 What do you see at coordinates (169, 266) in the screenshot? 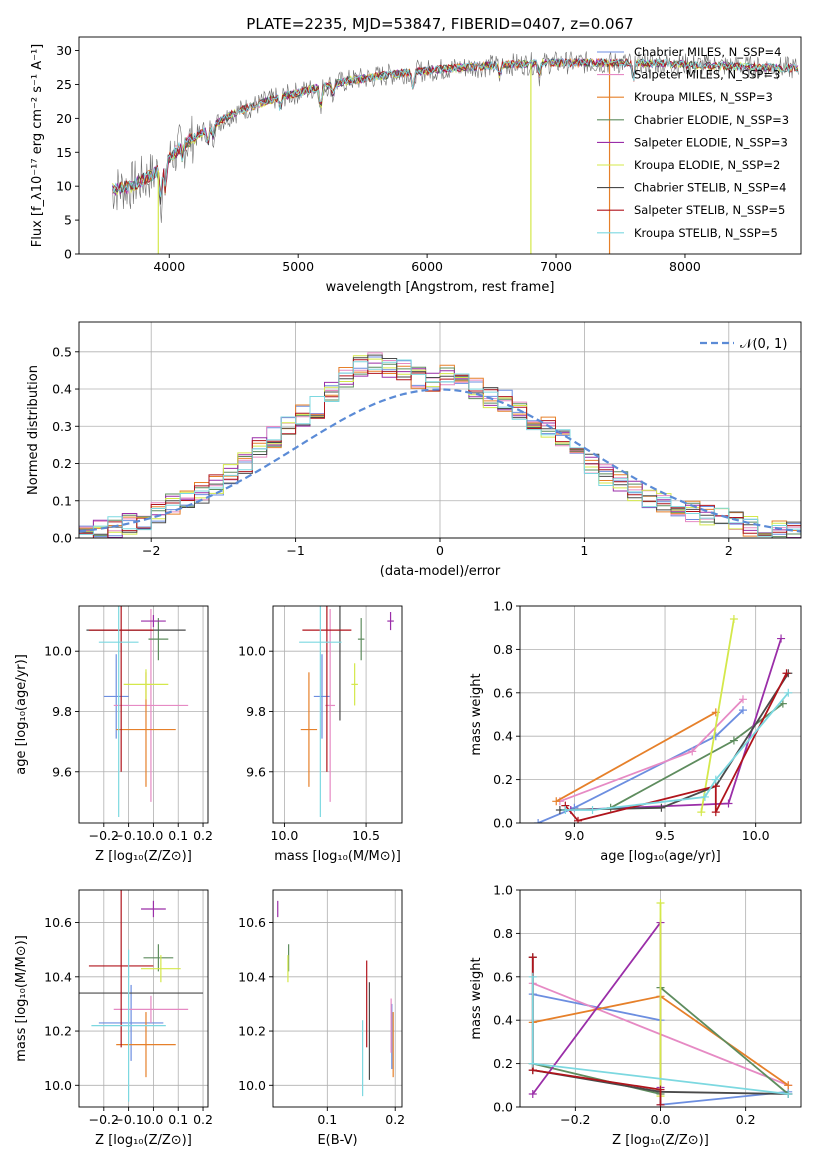
I see `x-tick-label: 4000` at bounding box center [169, 266].